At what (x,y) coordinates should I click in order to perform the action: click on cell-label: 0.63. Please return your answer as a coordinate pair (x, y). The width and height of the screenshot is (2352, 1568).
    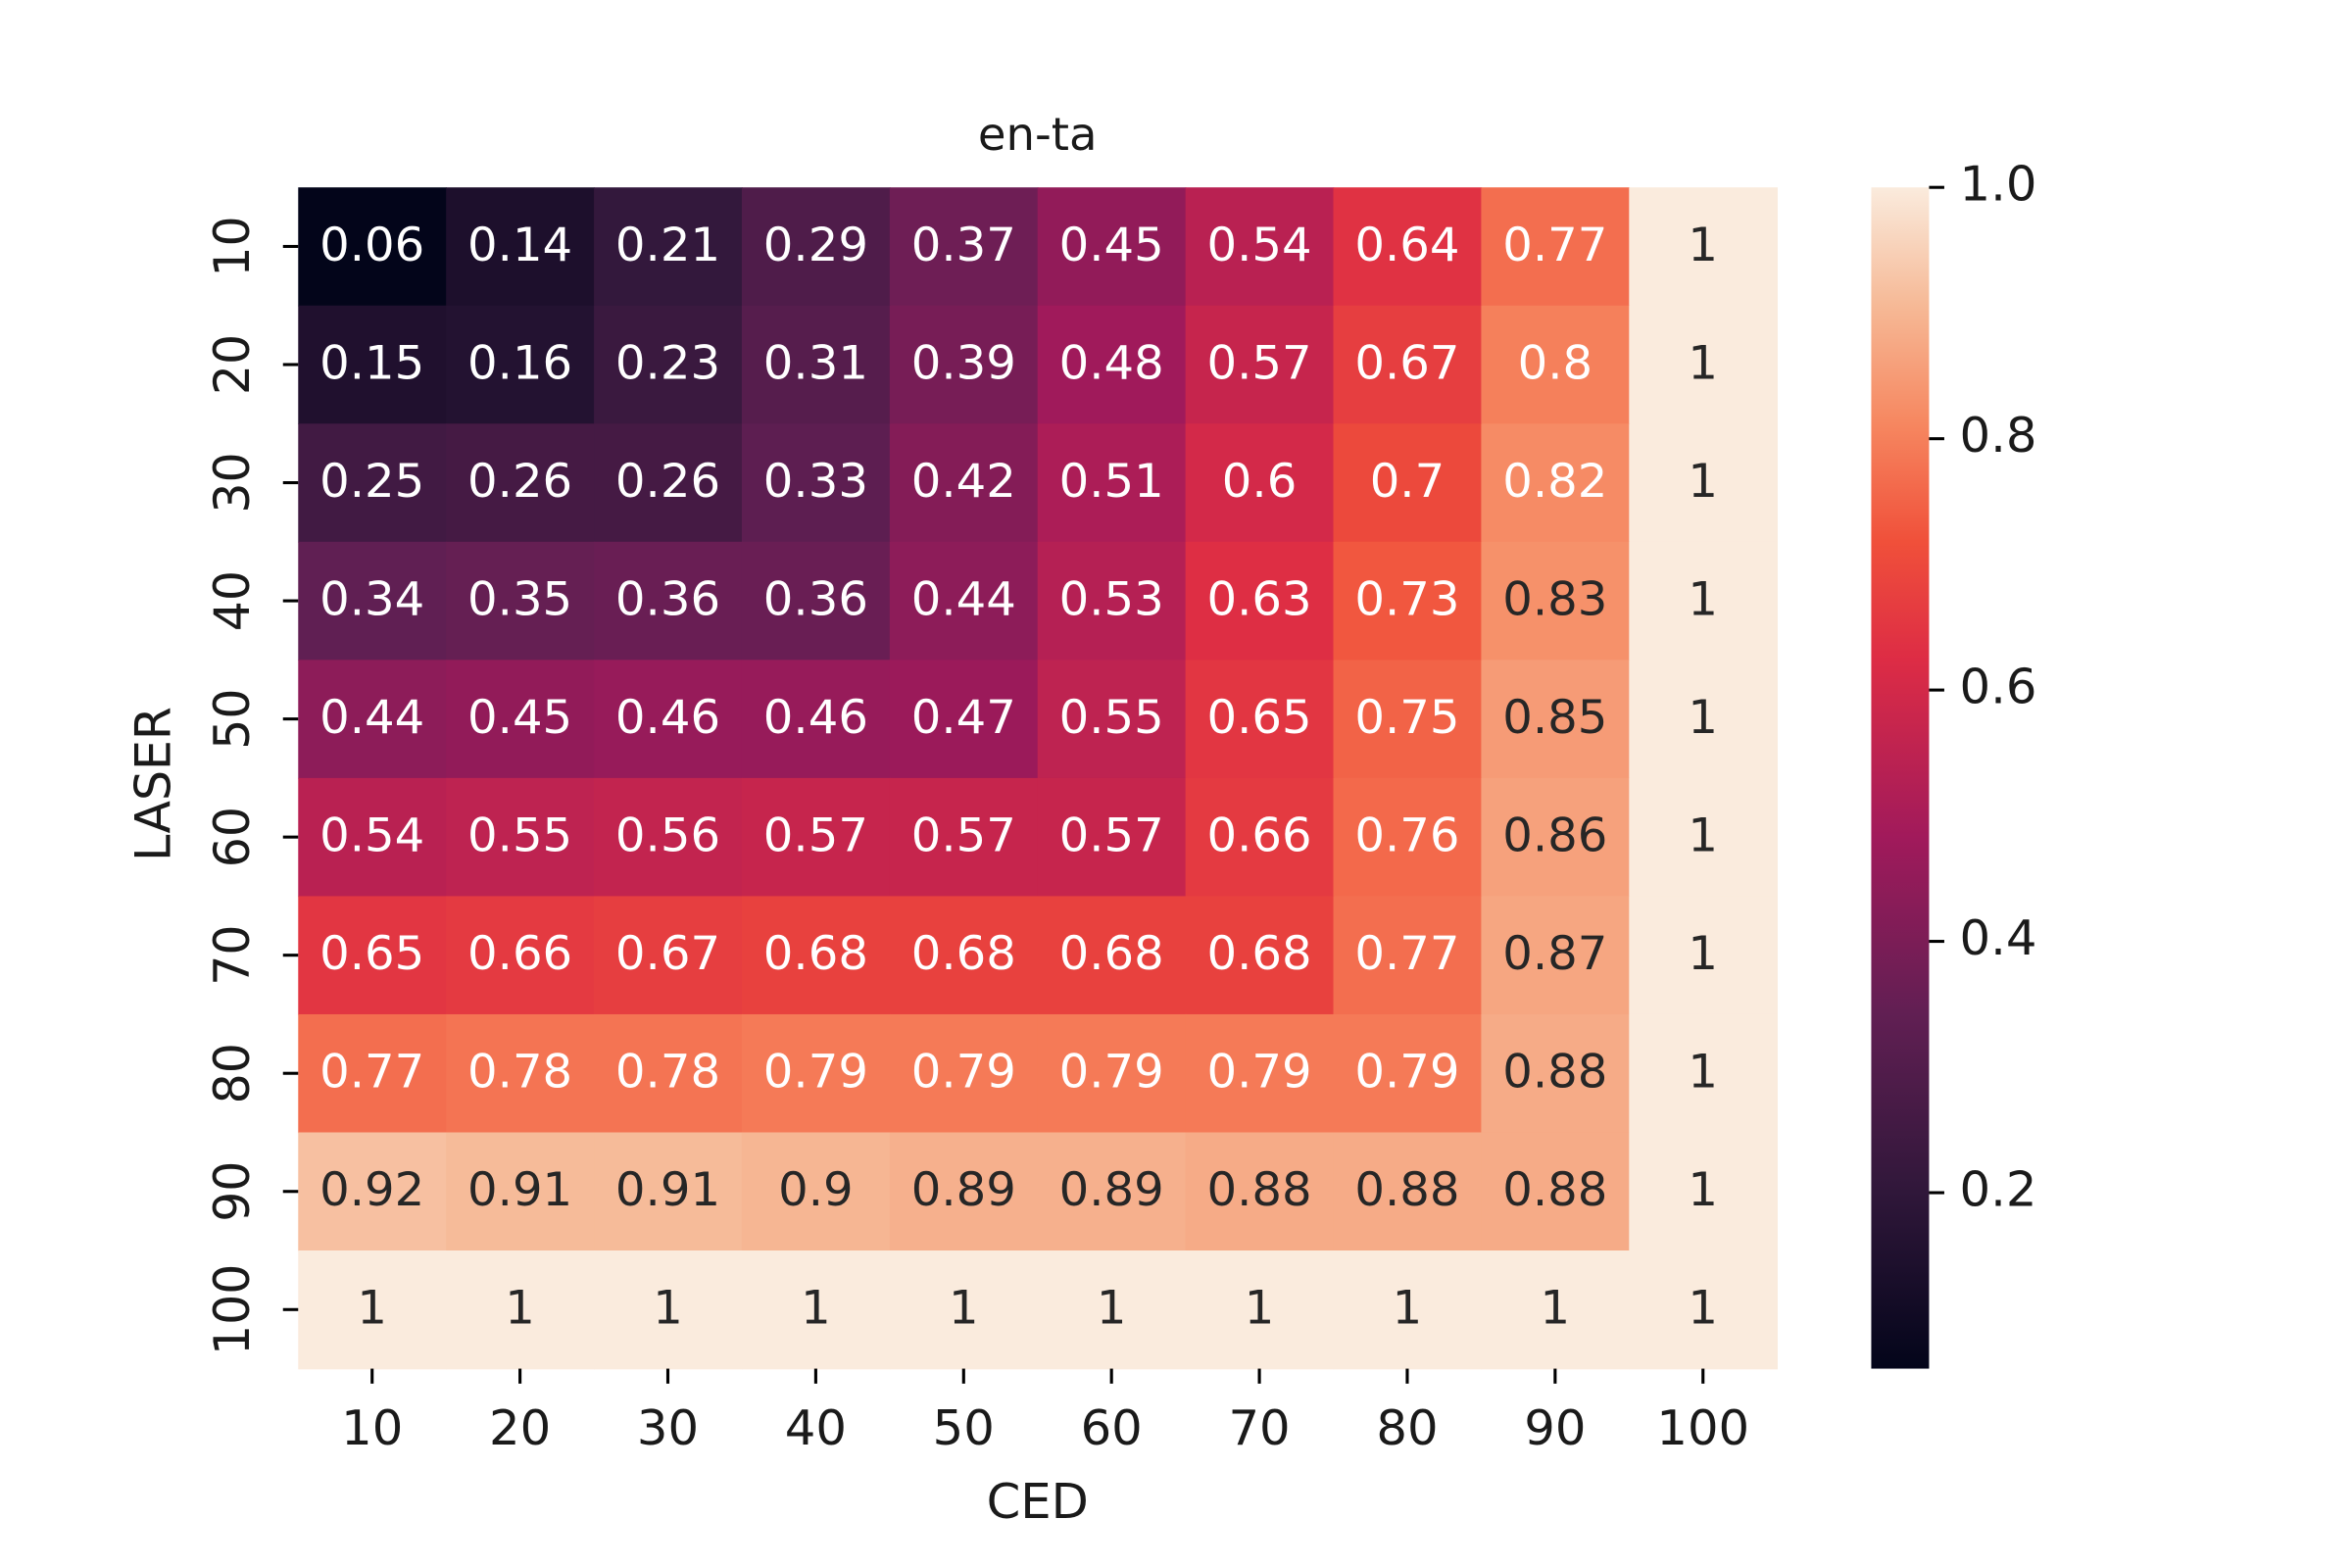
    Looking at the image, I should click on (1259, 600).